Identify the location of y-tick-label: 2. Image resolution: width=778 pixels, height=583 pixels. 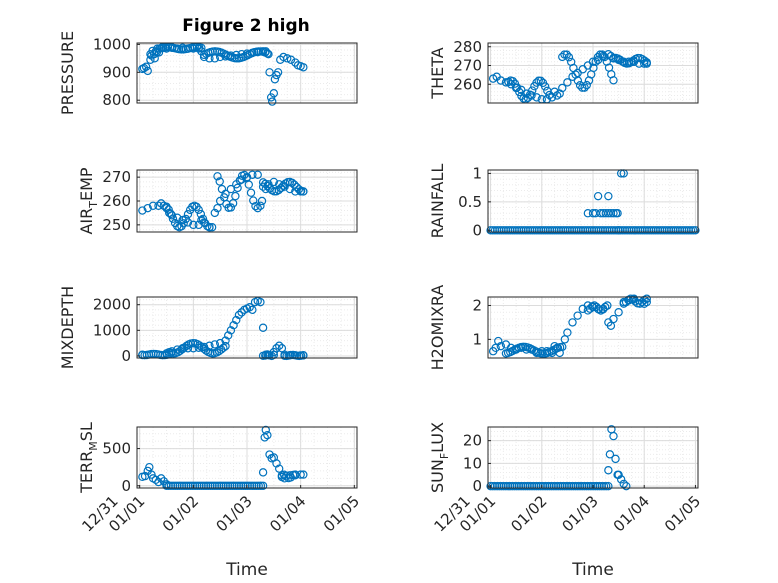
(477, 305).